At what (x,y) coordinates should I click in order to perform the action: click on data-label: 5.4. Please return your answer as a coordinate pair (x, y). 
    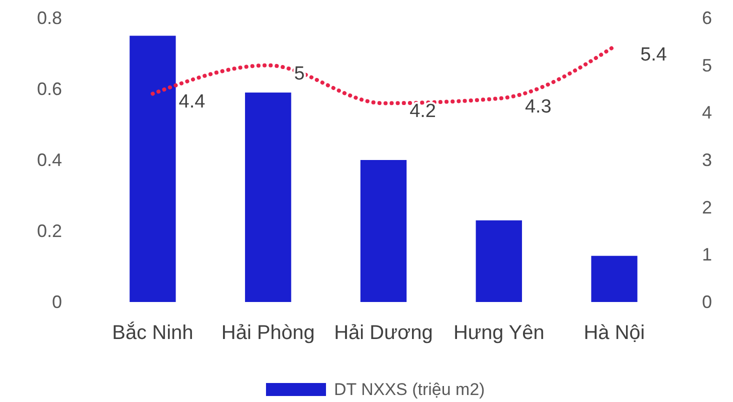
    Looking at the image, I should click on (654, 55).